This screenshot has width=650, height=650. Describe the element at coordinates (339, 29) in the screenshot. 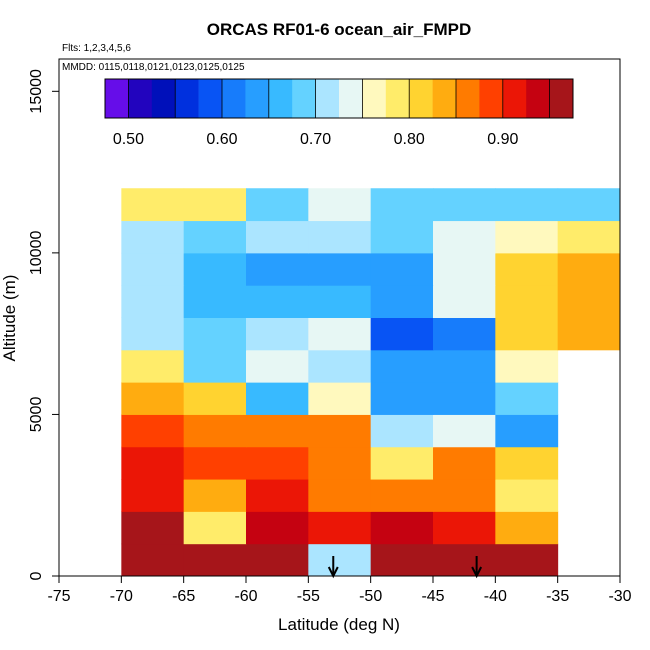

I see `chart-title: ORCAS RF01-6 ocean_air_FMPD` at that location.